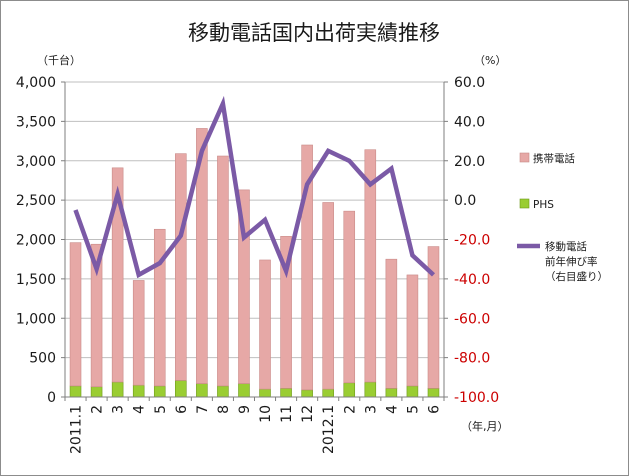  Describe the element at coordinates (472, 359) in the screenshot. I see `right-tick-label: -80.0` at that location.